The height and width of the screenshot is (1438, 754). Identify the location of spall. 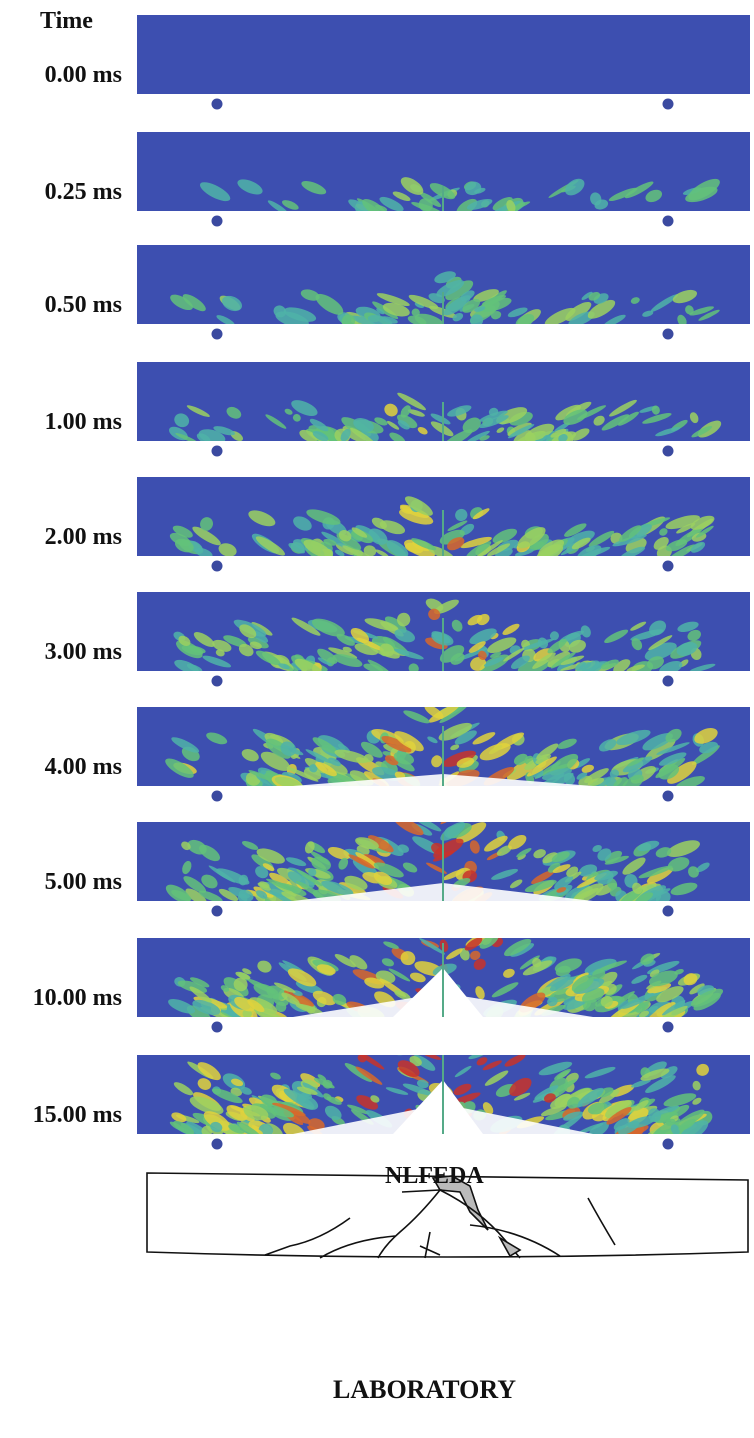
(438, 1107).